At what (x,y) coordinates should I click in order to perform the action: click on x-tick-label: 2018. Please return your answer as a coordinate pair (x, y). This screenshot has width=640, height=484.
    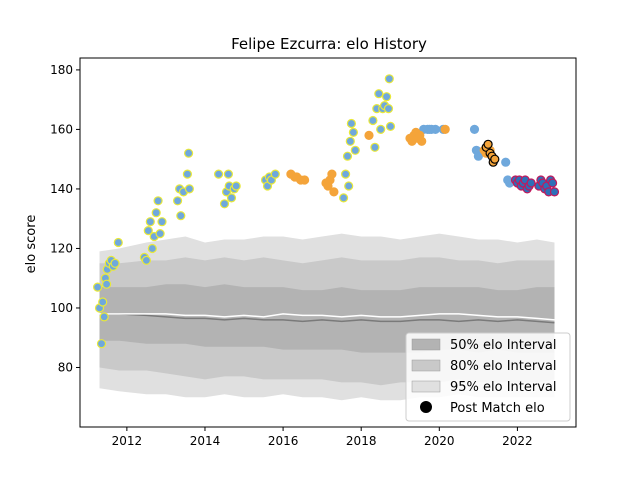
    Looking at the image, I should click on (361, 441).